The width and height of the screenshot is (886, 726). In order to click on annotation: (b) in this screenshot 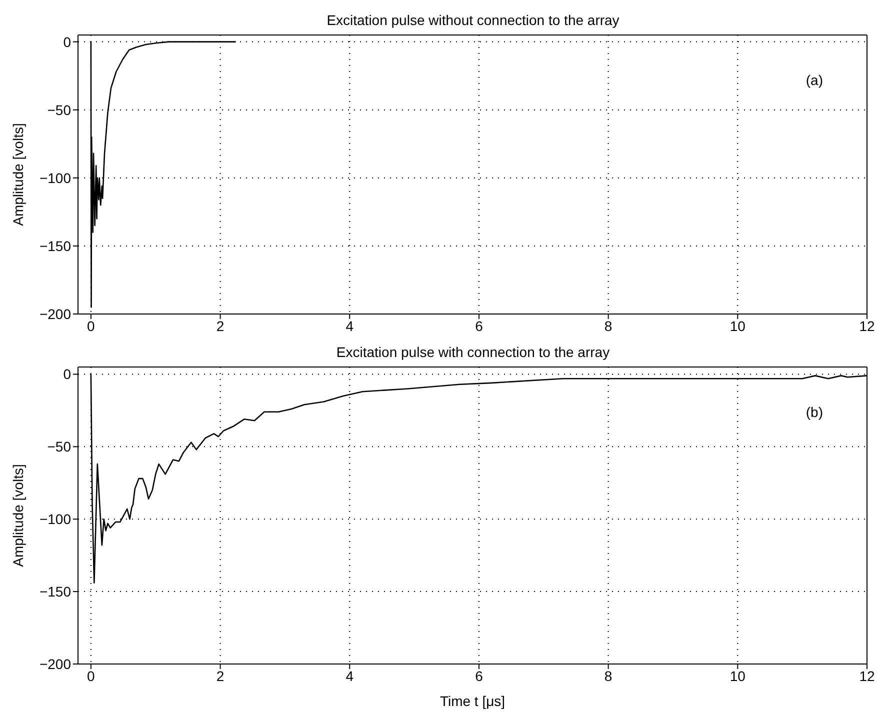, I will do `click(814, 412)`.